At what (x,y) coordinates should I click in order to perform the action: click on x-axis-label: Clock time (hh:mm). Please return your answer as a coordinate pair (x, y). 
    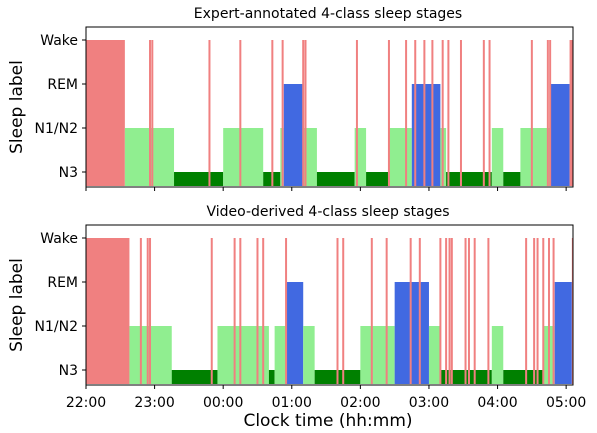
    Looking at the image, I should click on (327, 421).